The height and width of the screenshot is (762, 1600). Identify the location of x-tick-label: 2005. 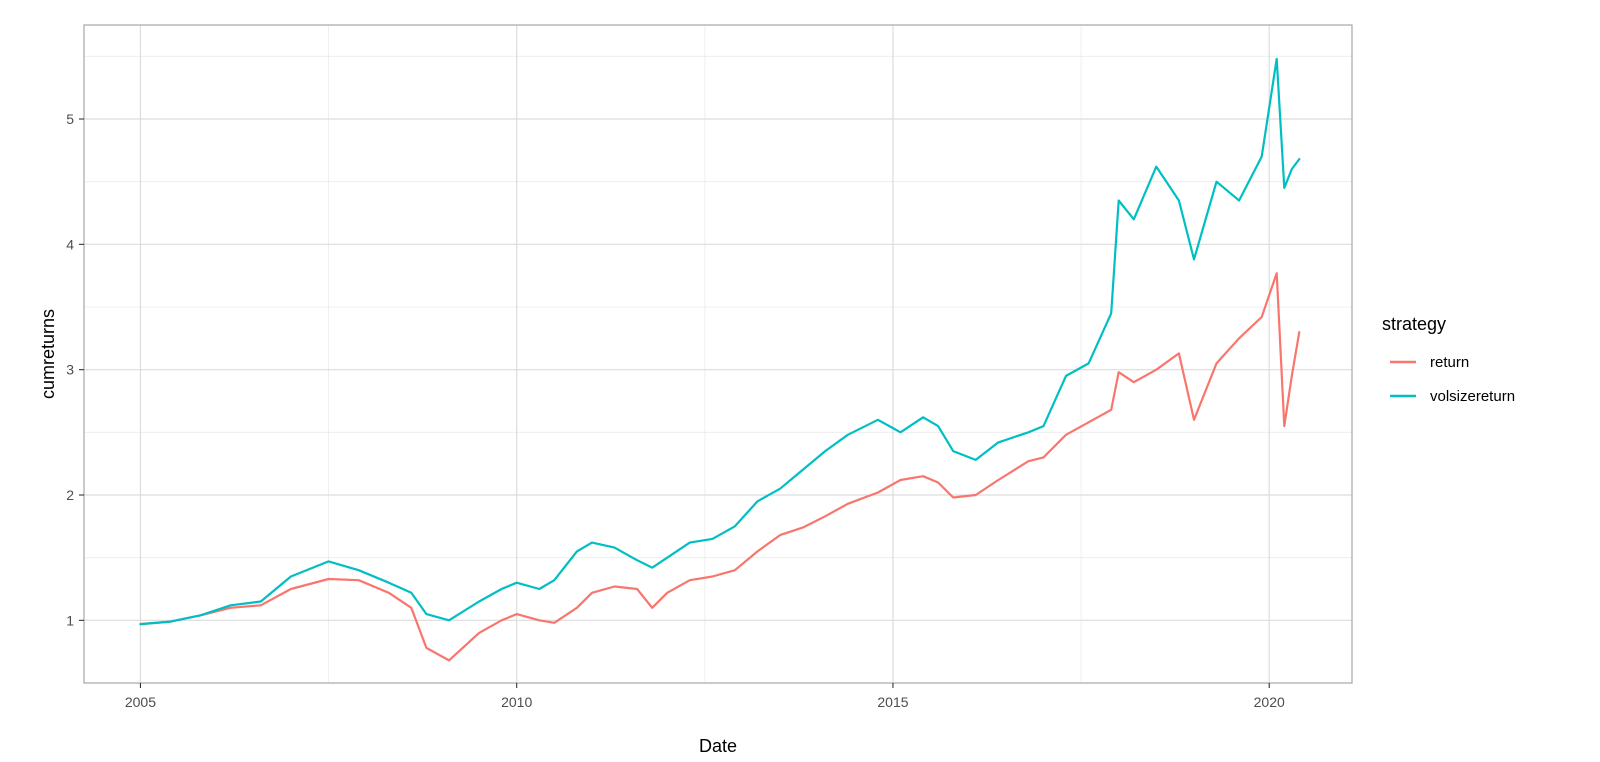
(140, 702).